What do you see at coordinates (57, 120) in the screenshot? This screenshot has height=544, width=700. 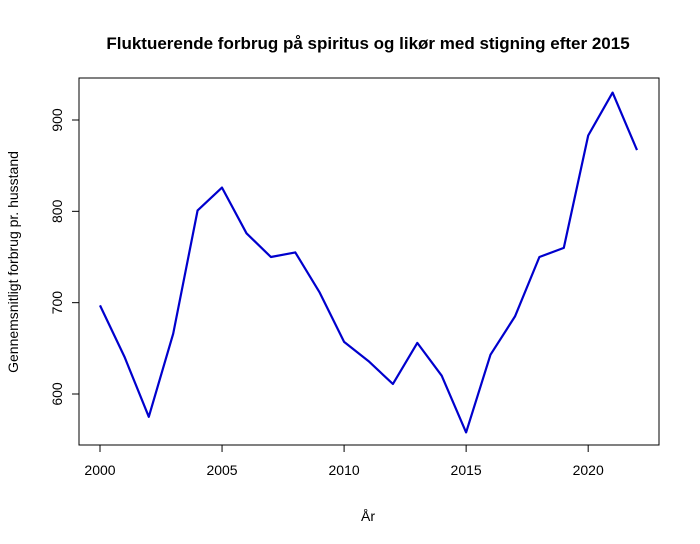 I see `y-tick-label: 900` at bounding box center [57, 120].